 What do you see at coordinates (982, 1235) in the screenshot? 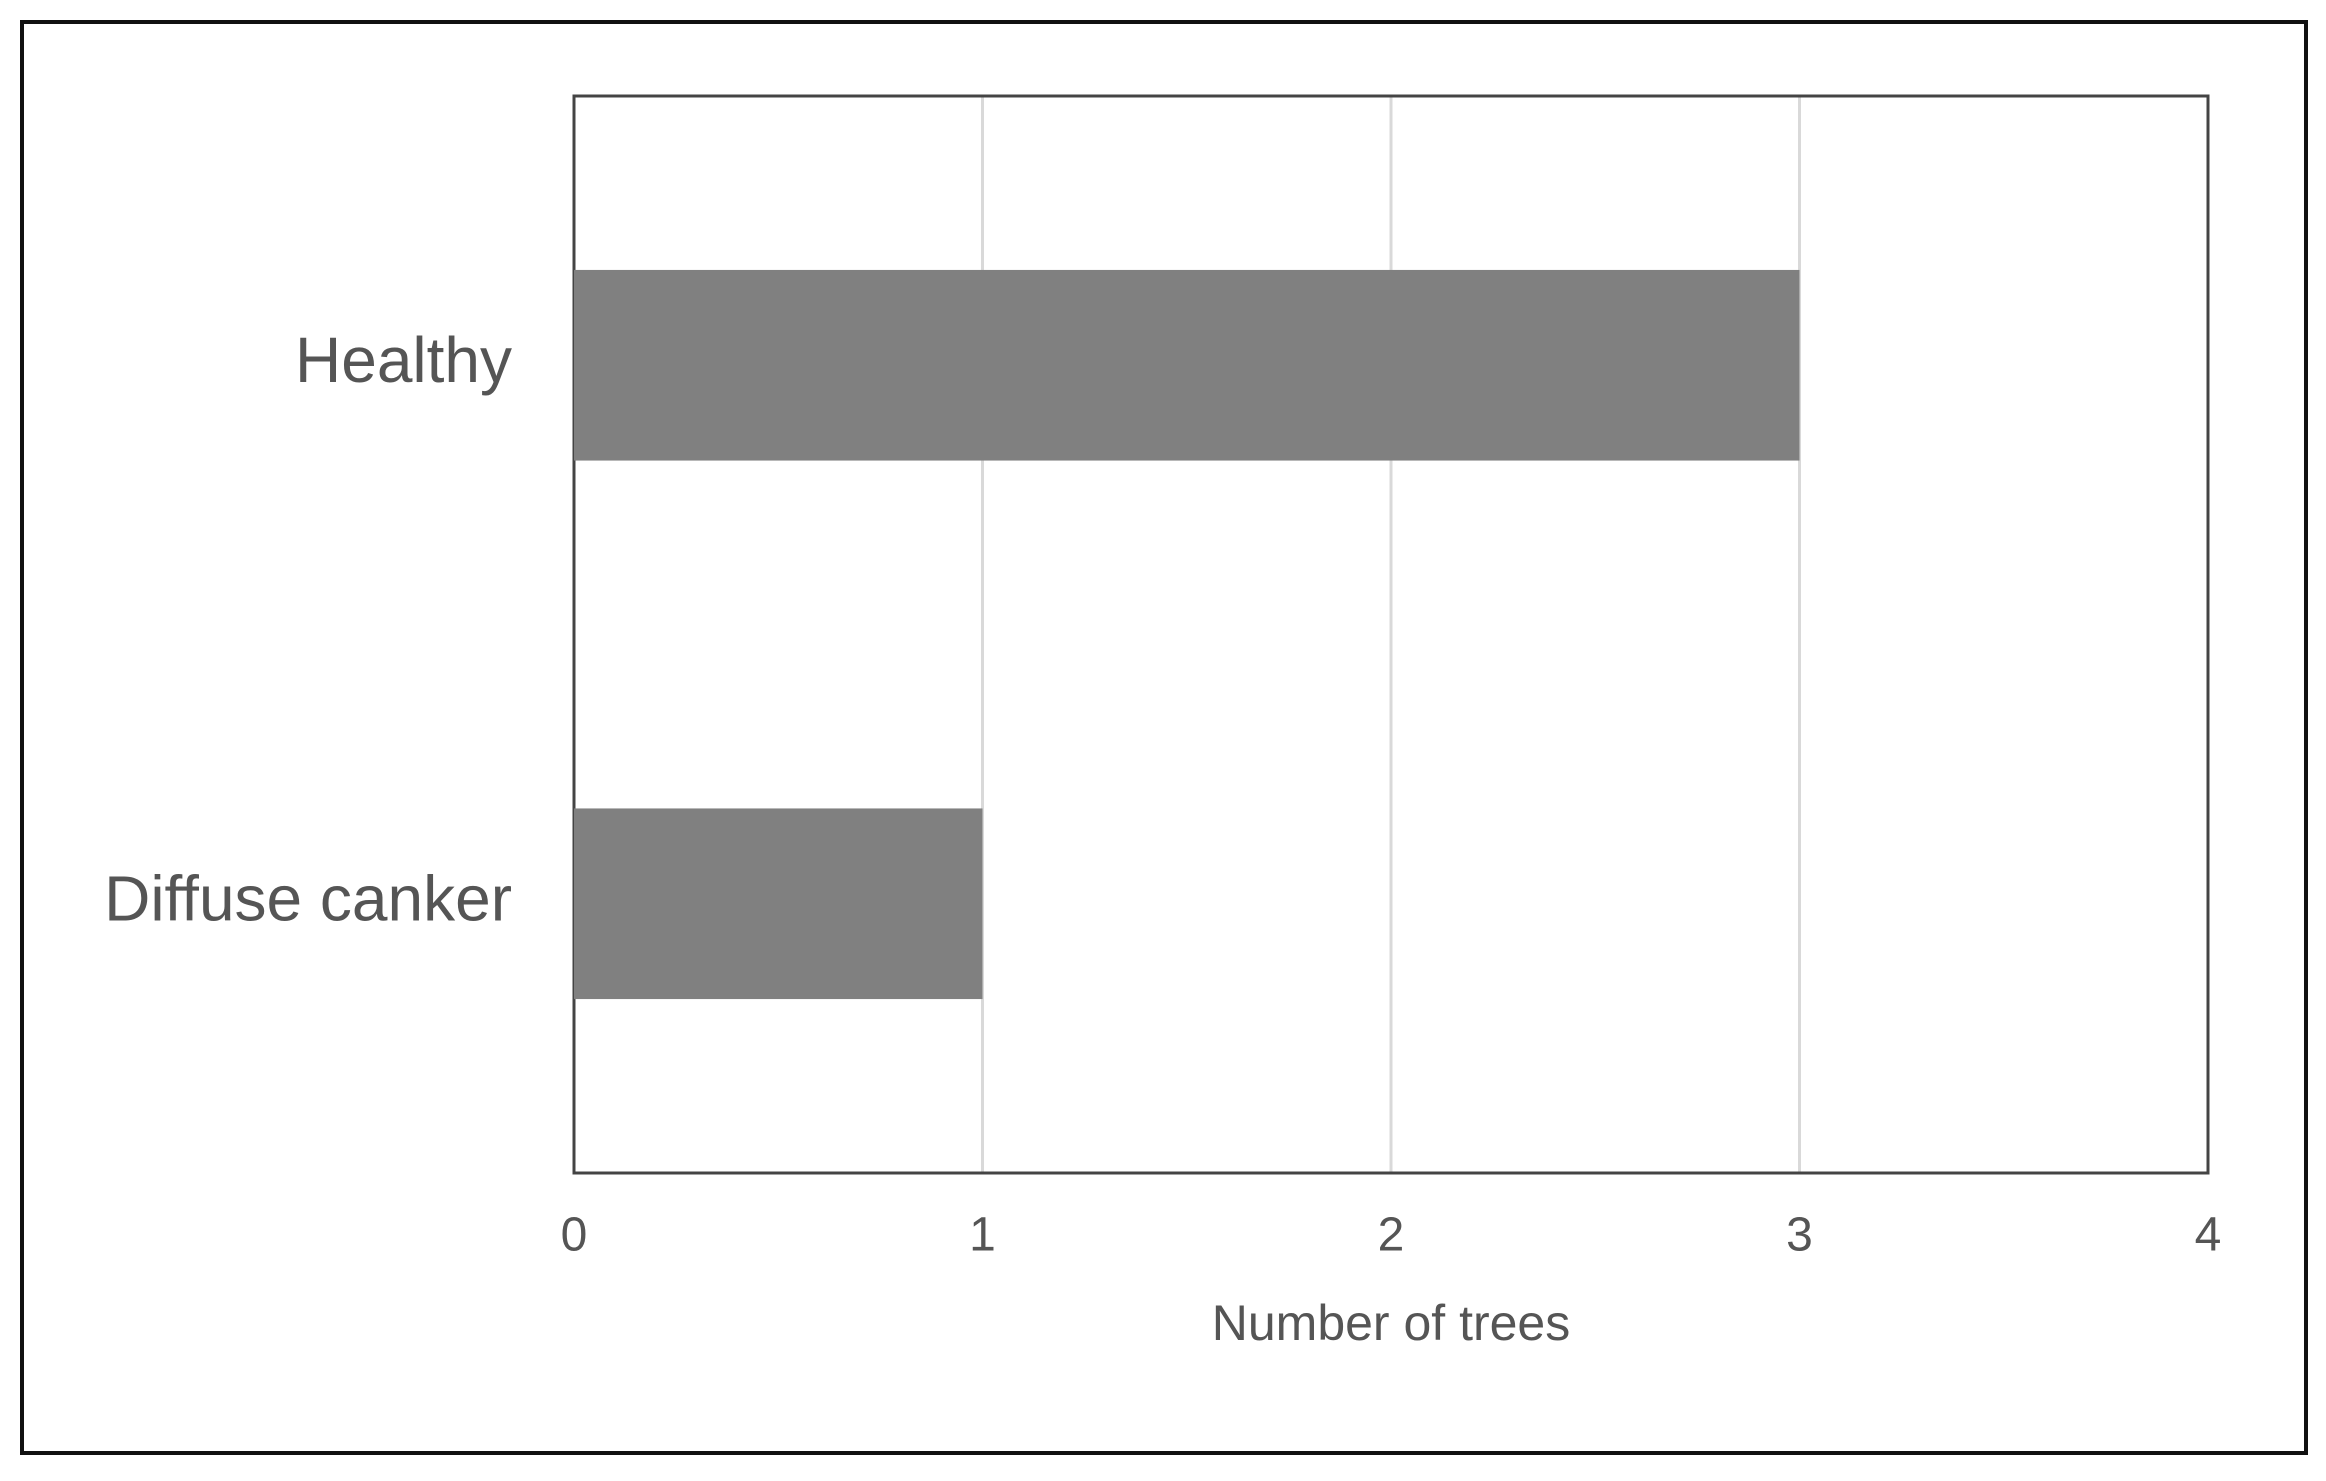
I see `x-tick-label: 1` at bounding box center [982, 1235].